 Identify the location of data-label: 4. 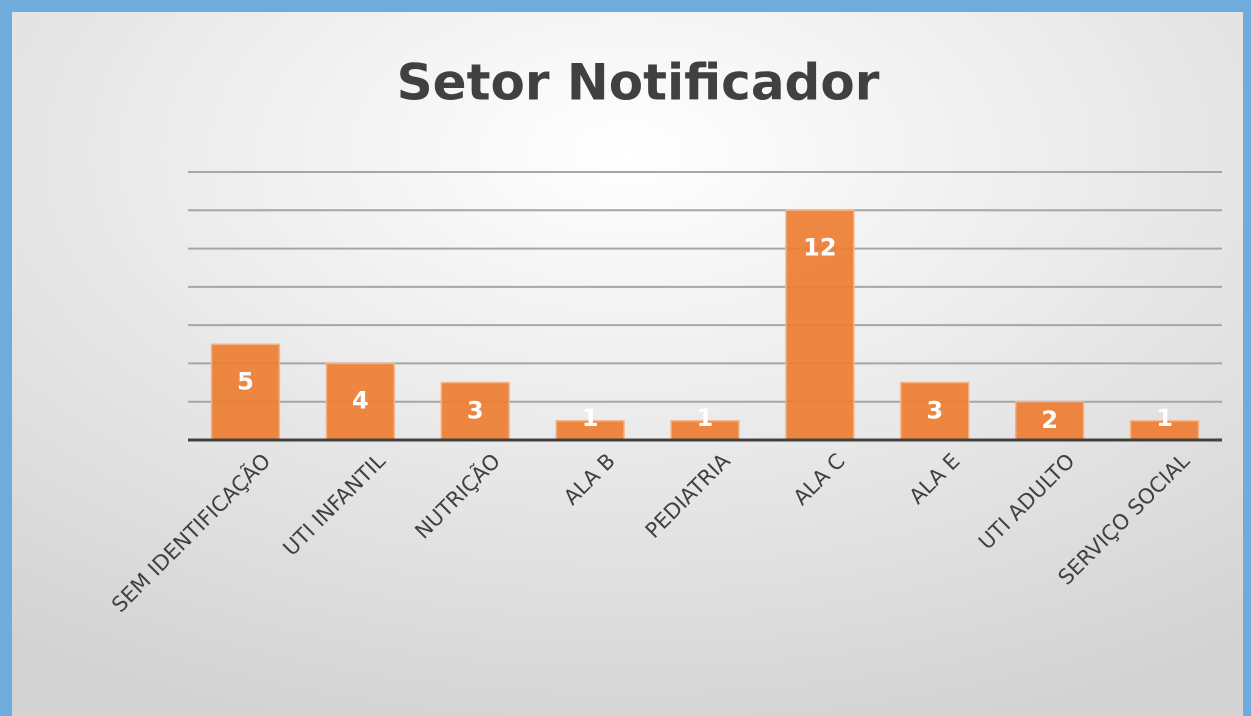
(360, 400).